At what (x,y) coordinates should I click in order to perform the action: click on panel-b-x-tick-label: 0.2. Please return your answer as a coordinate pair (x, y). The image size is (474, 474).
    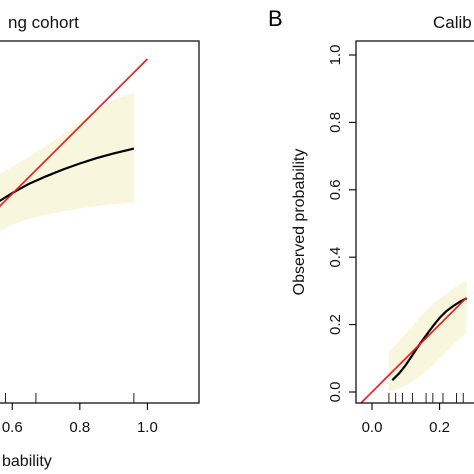
    Looking at the image, I should click on (439, 427).